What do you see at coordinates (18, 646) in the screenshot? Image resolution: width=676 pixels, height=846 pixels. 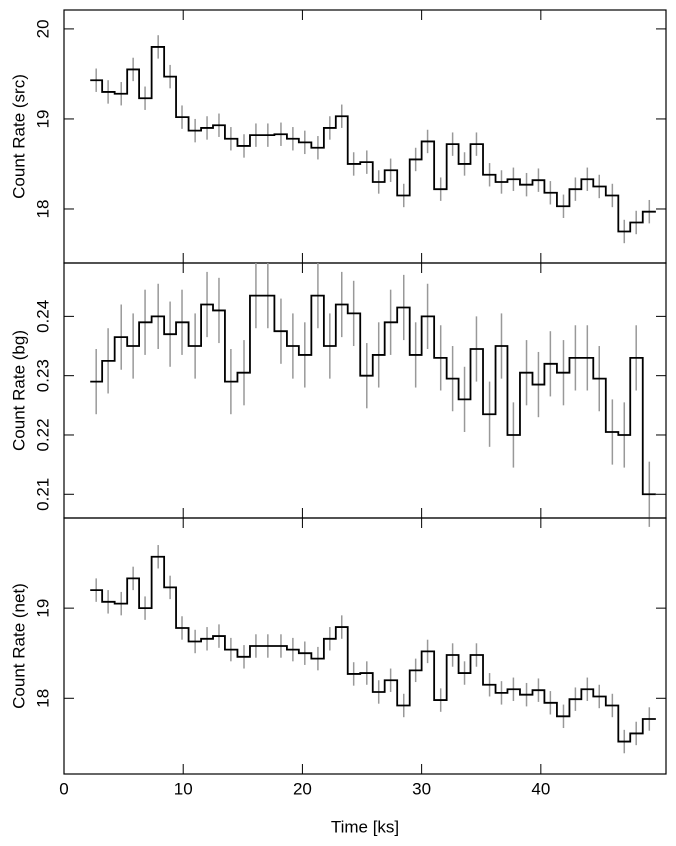 I see `y-axis-label: Count Rate (net)` at bounding box center [18, 646].